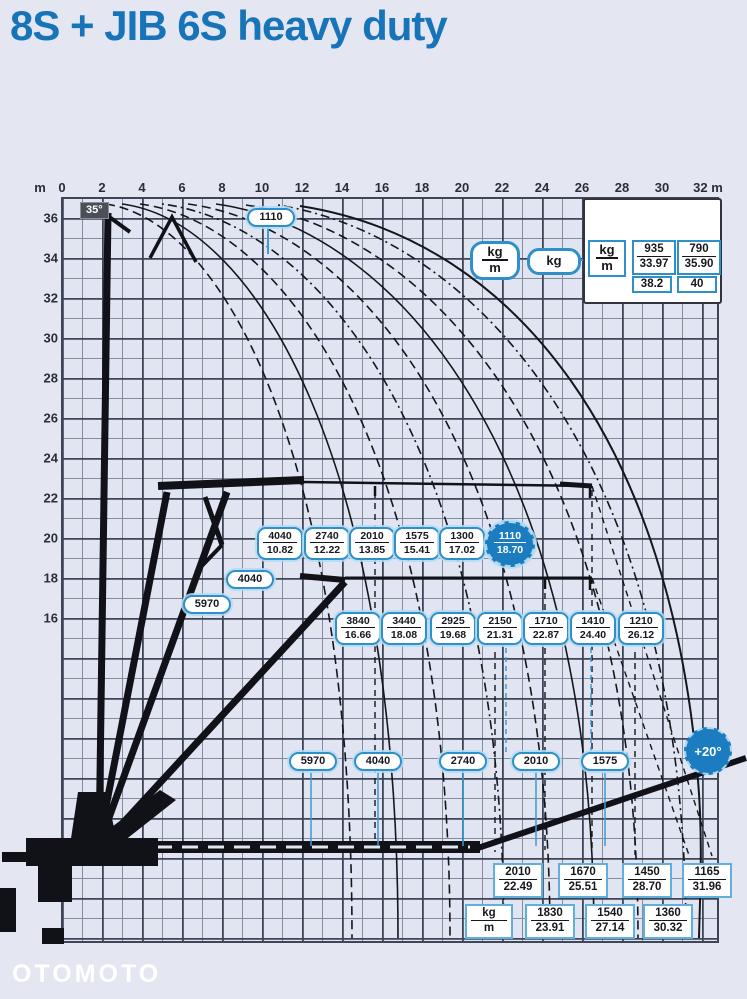 The width and height of the screenshot is (747, 999). What do you see at coordinates (510, 536) in the screenshot?
I see `capacity-kg: 1110` at bounding box center [510, 536].